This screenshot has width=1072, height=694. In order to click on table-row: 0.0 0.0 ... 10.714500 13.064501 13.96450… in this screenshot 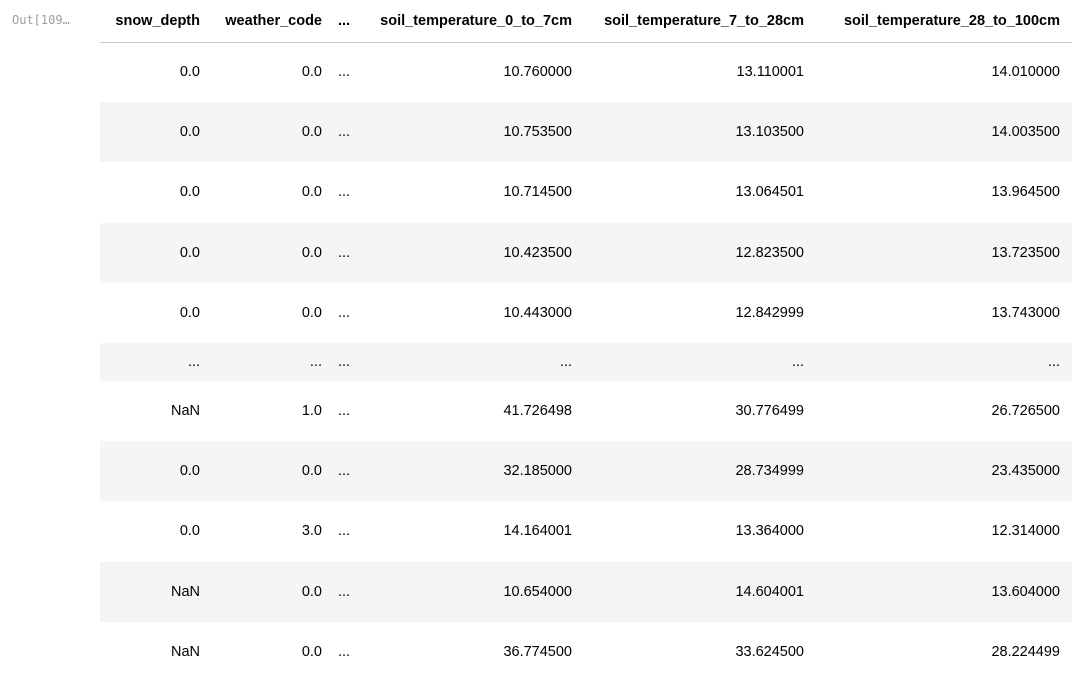, I will do `click(586, 192)`.